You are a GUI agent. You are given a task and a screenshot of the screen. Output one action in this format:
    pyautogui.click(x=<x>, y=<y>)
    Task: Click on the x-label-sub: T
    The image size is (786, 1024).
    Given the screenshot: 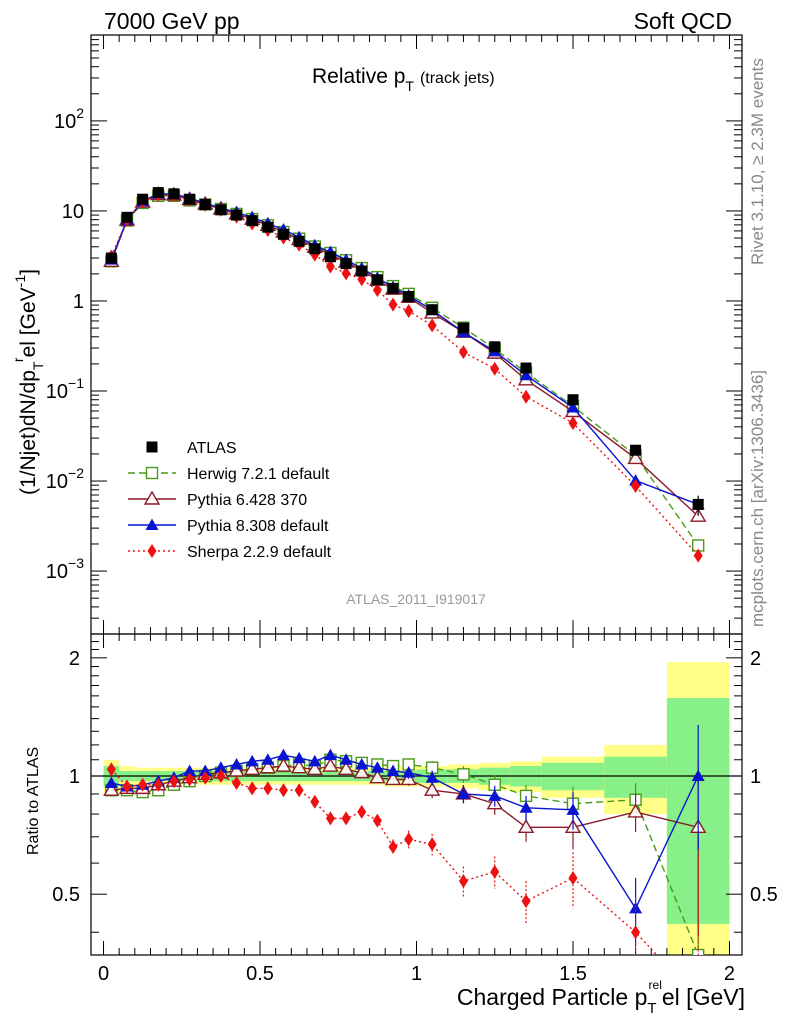 What is the action you would take?
    pyautogui.click(x=651, y=1008)
    